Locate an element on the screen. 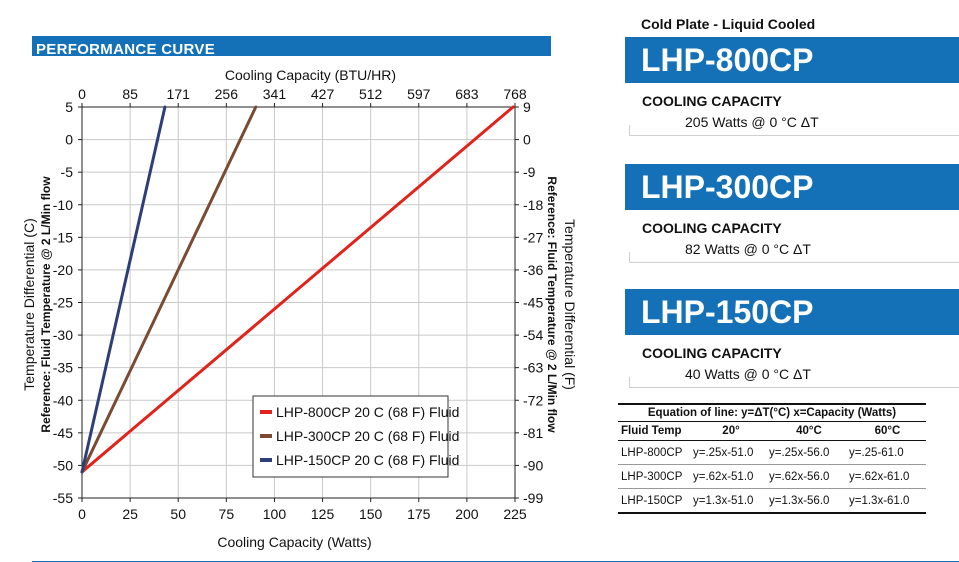 This screenshot has height=562, width=959. y-tick-label: -25 is located at coordinates (63, 303).